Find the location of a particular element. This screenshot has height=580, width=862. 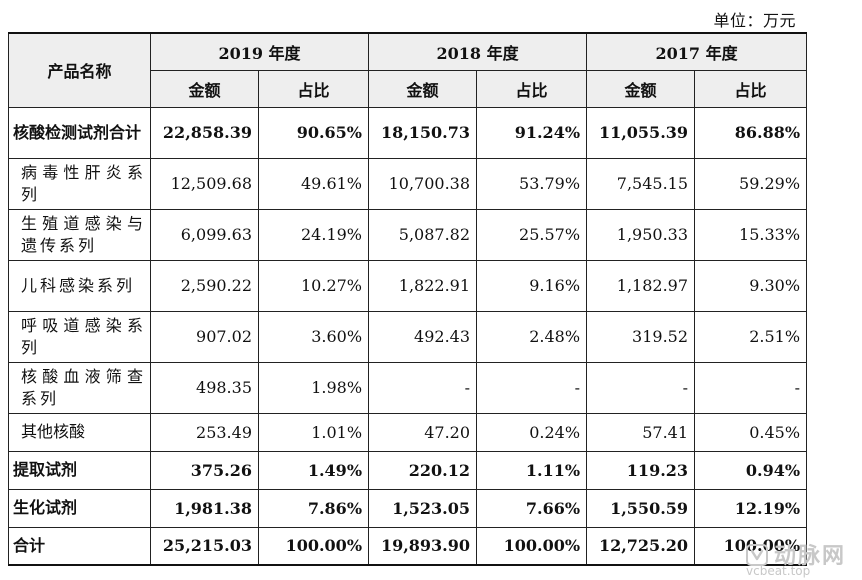

ratio-2017: 12.19% is located at coordinates (751, 508).